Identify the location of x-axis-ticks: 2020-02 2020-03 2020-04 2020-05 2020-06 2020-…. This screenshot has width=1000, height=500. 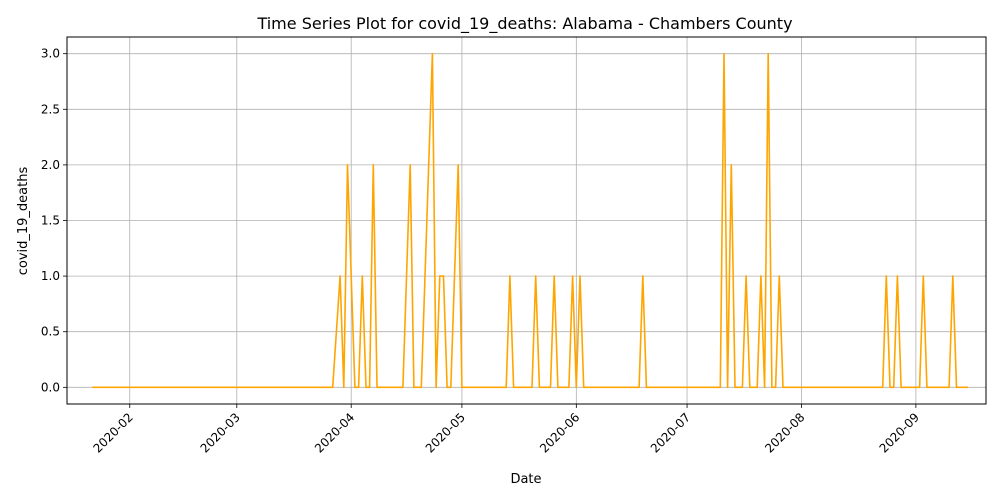
(506, 430).